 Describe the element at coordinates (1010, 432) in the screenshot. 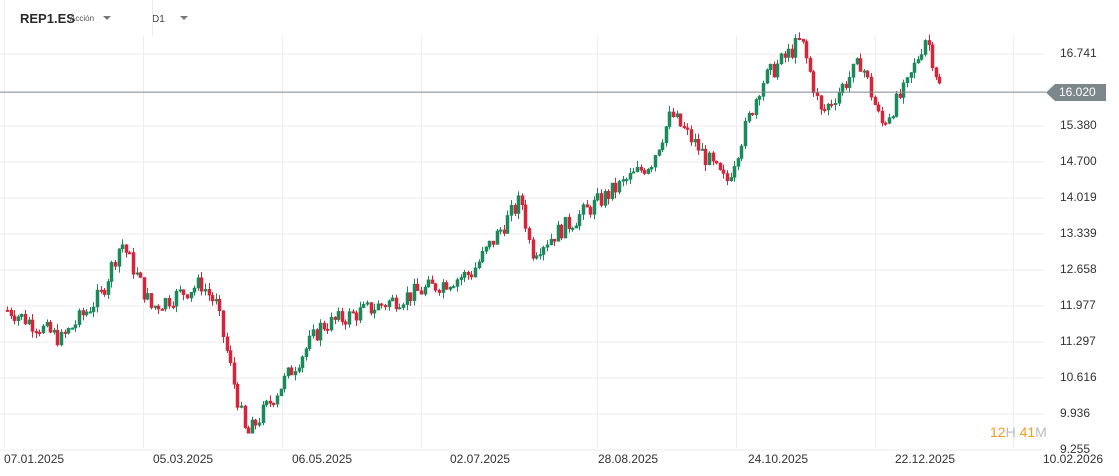

I see `countdown-hours-unit: H` at that location.